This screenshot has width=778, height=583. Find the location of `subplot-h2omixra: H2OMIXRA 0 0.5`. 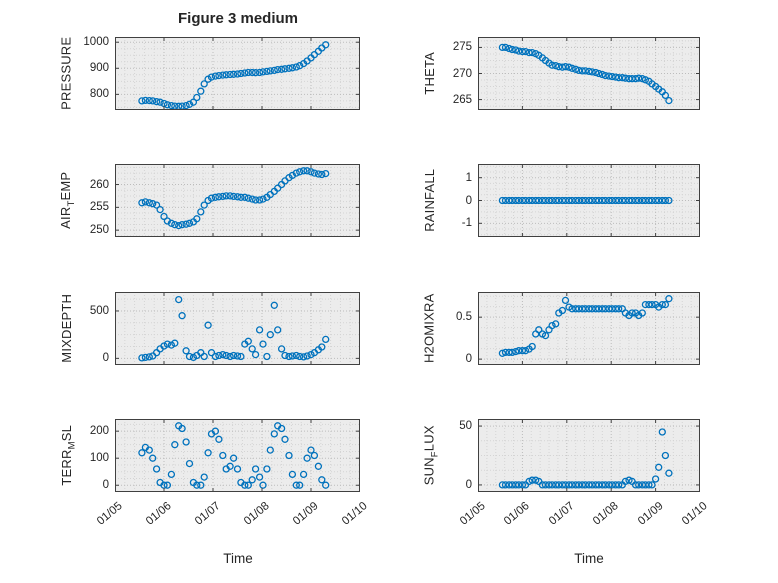

subplot-h2omixra: H2OMIXRA 0 0.5 is located at coordinates (561, 328).